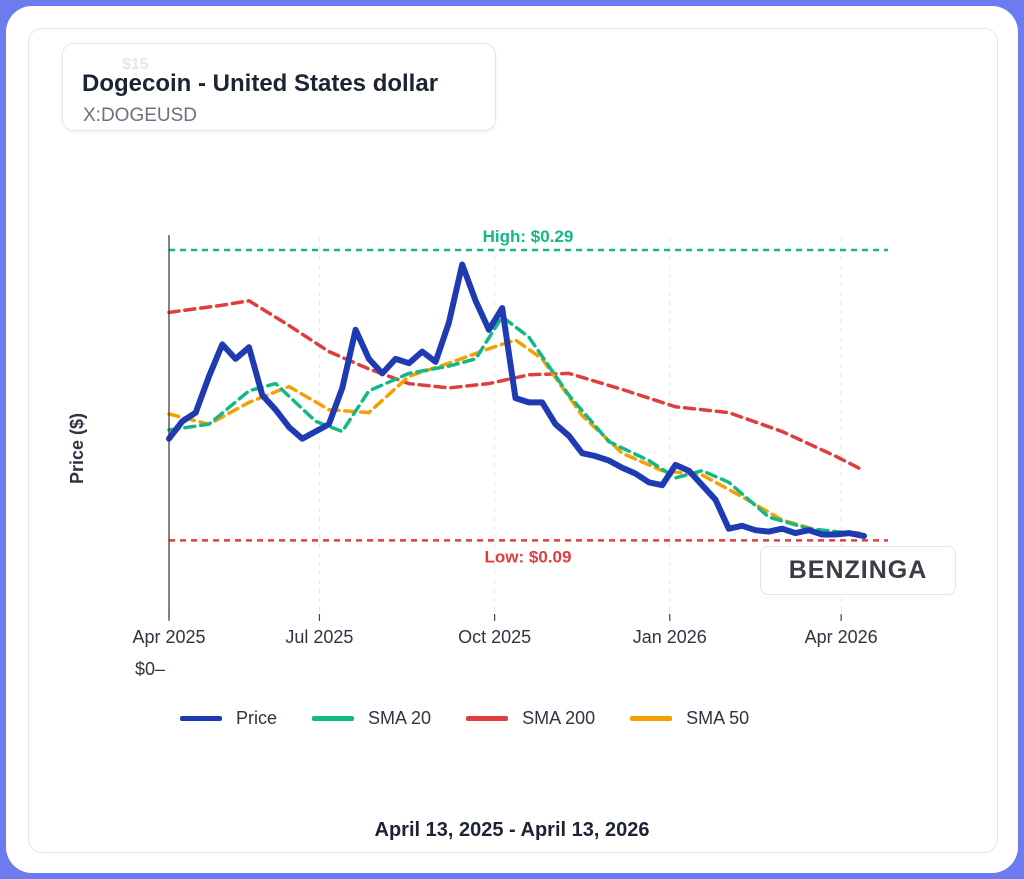 This screenshot has height=879, width=1024. I want to click on legend-swatch-sma200, so click(487, 718).